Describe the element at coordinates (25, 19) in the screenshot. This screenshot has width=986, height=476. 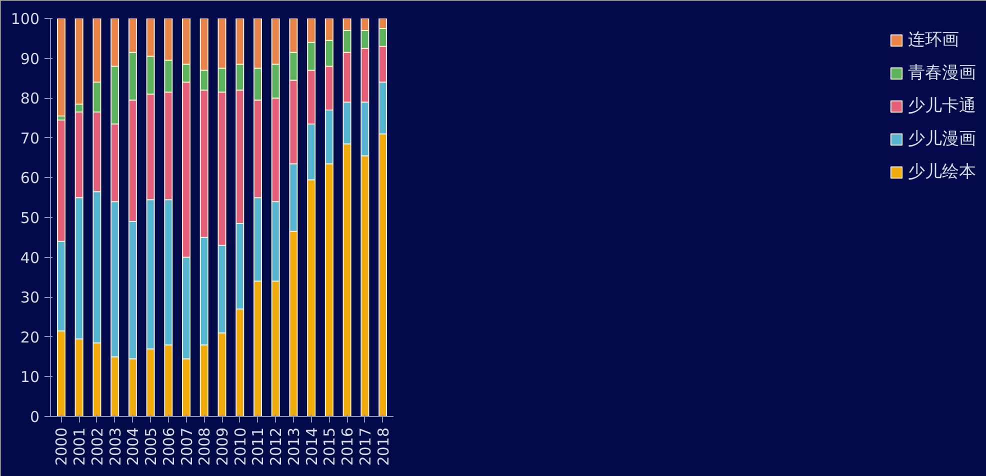
I see `y-tick-label: 100` at that location.